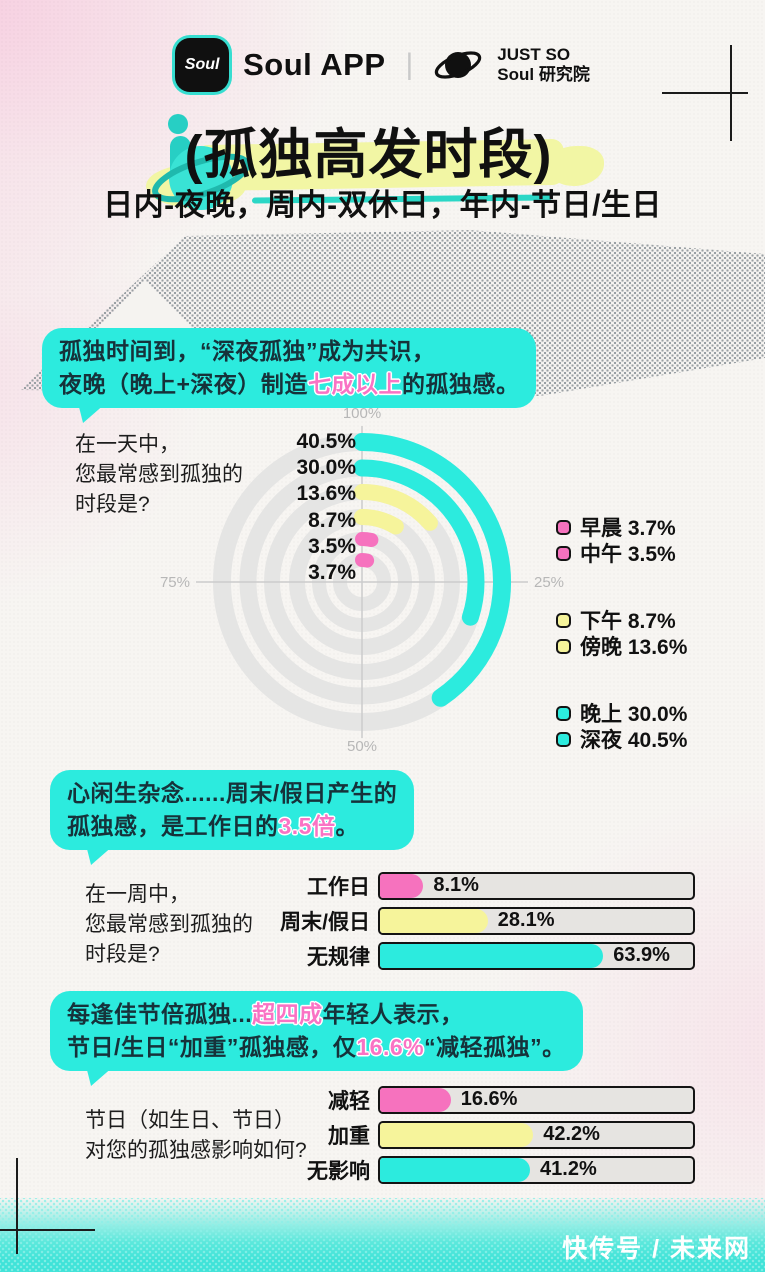 This screenshot has width=765, height=1272. What do you see at coordinates (338, 957) in the screenshot?
I see `bar-label: 无规律` at bounding box center [338, 957].